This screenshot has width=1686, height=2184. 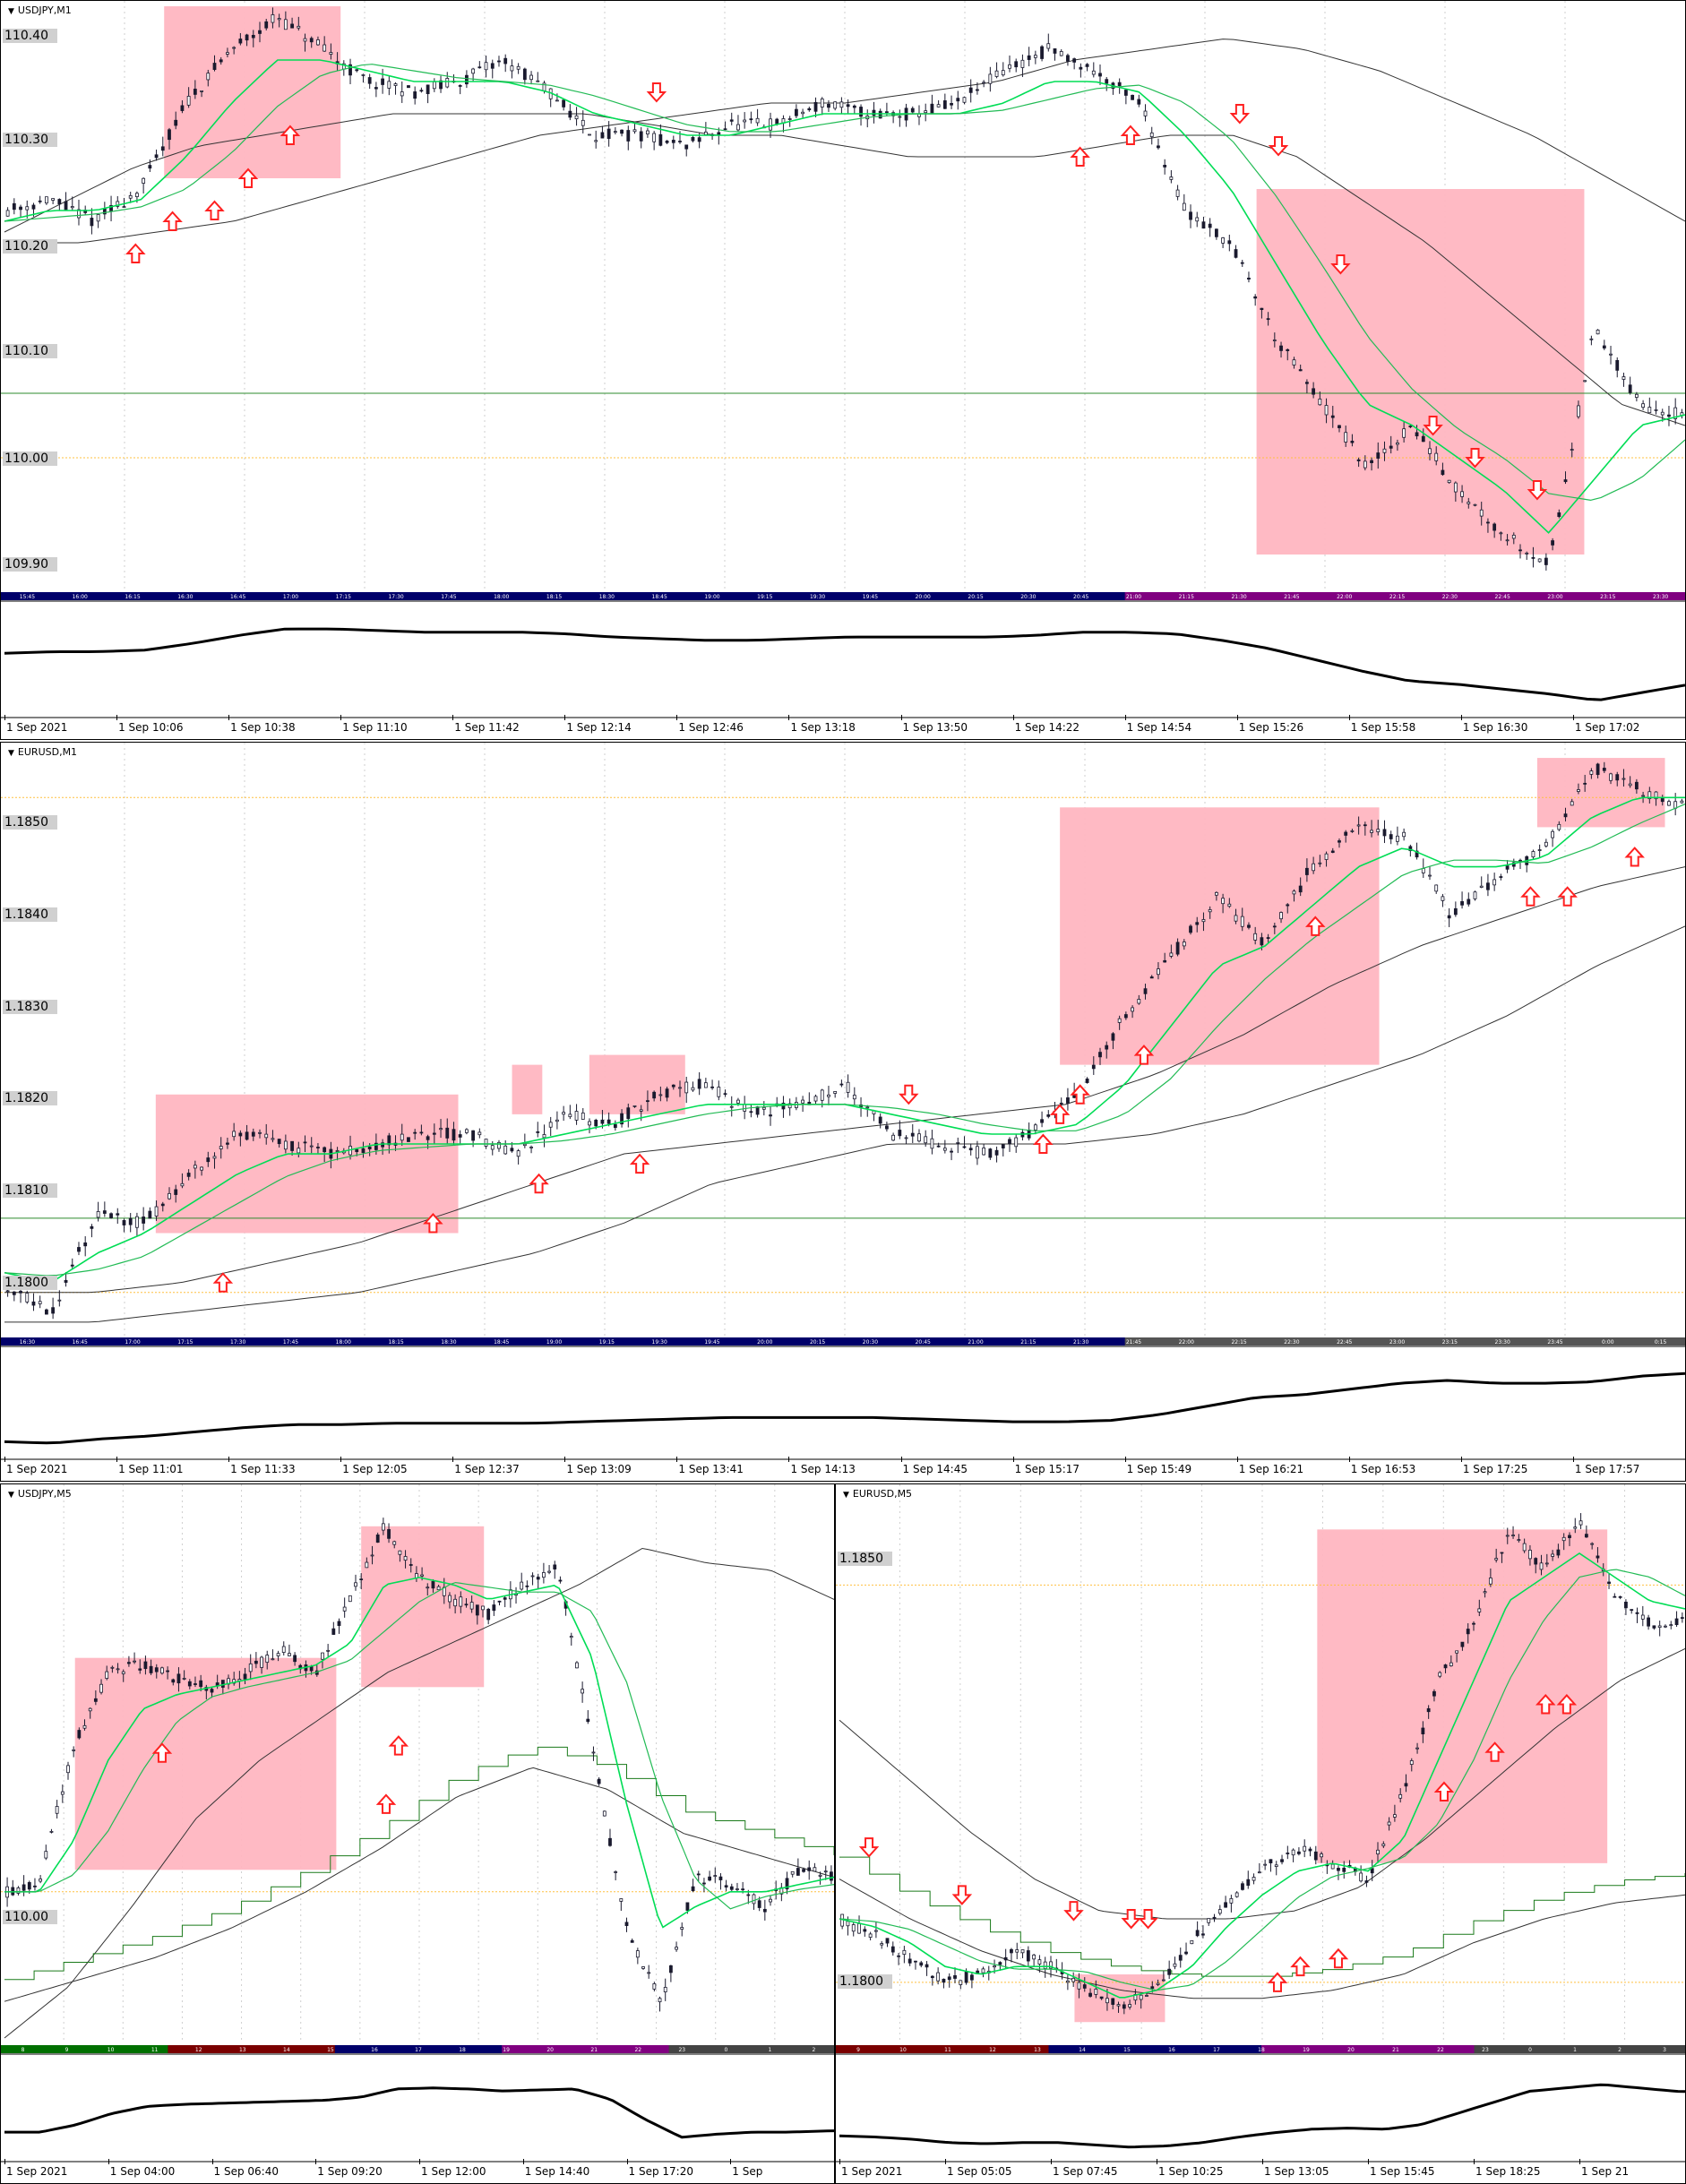 I want to click on price-label: 1.1820, so click(x=30, y=1098).